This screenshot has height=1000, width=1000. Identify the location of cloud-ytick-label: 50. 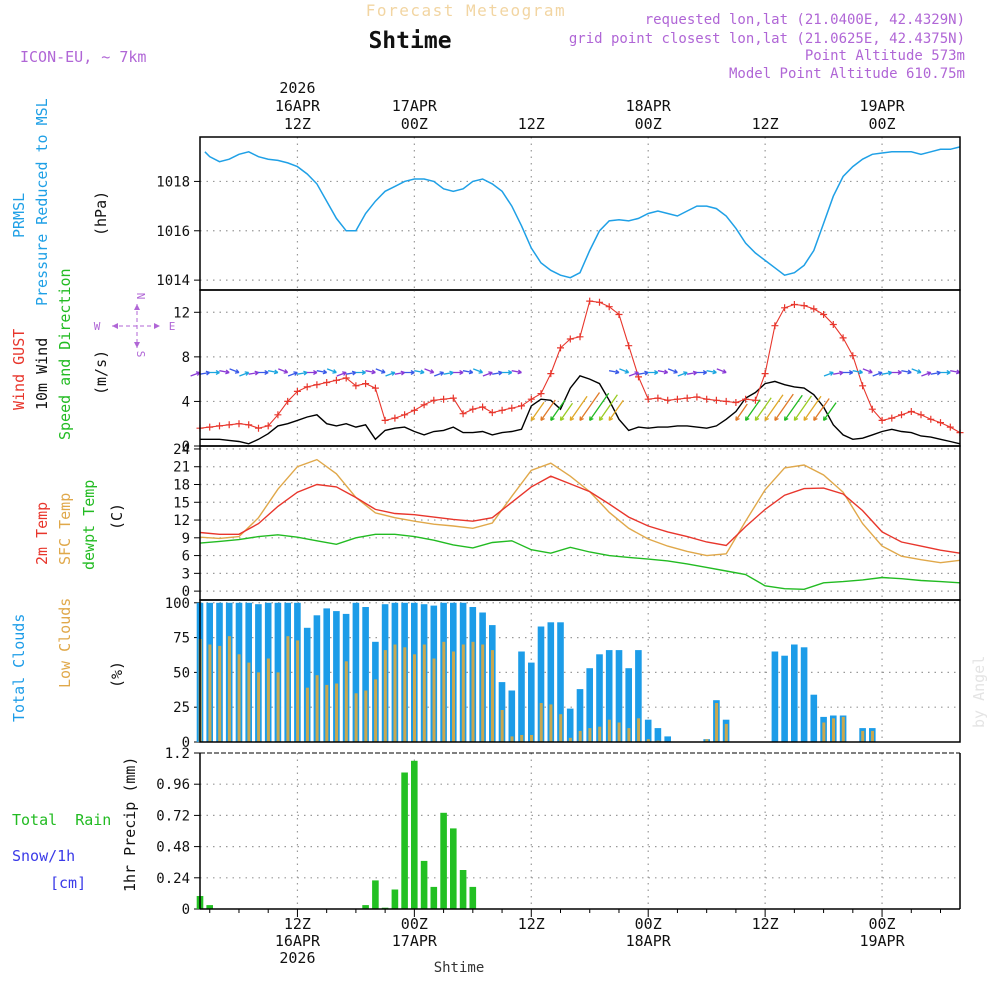
(181, 673).